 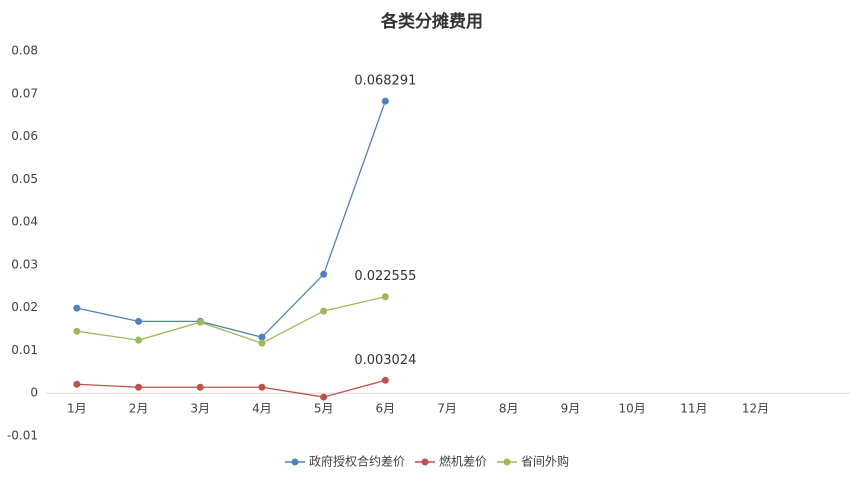 I want to click on x-tick-label: 2月, so click(x=139, y=409).